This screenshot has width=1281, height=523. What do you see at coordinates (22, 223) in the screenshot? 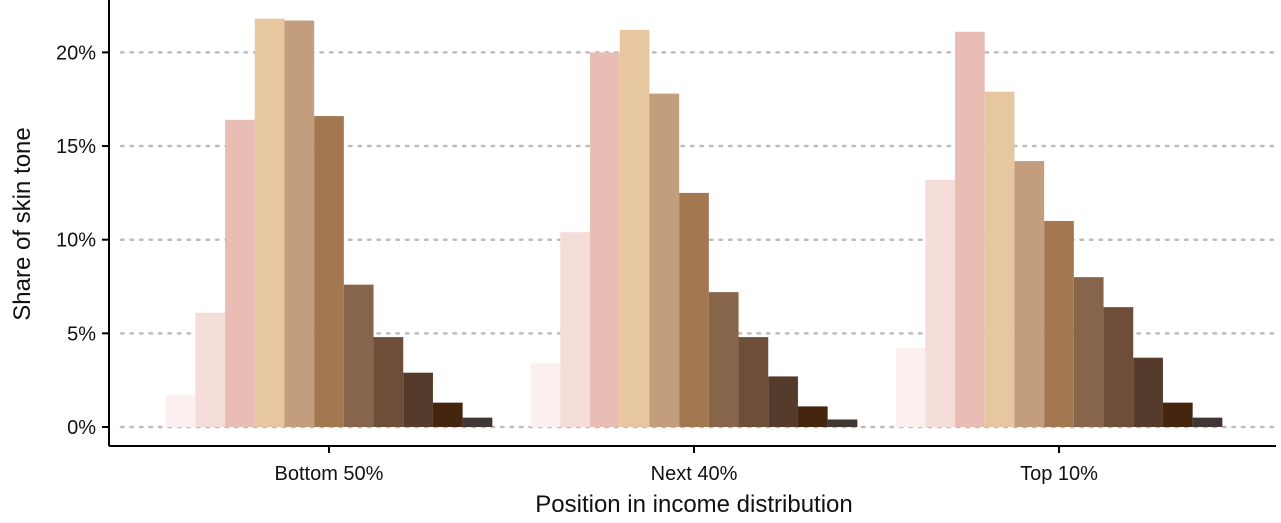
I see `y-axis-title: Share of skin tone` at bounding box center [22, 223].